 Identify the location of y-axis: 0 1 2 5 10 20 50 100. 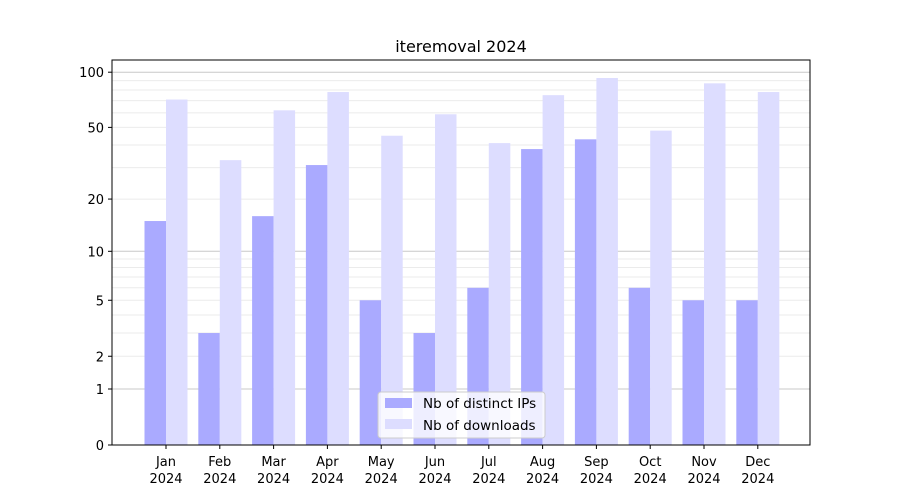
(95, 260).